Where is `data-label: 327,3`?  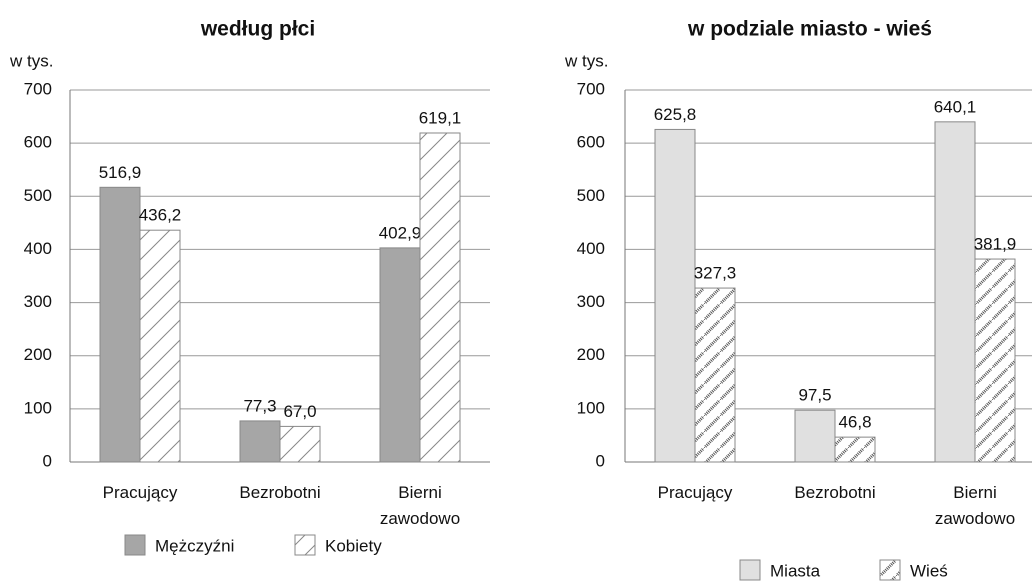 data-label: 327,3 is located at coordinates (715, 273).